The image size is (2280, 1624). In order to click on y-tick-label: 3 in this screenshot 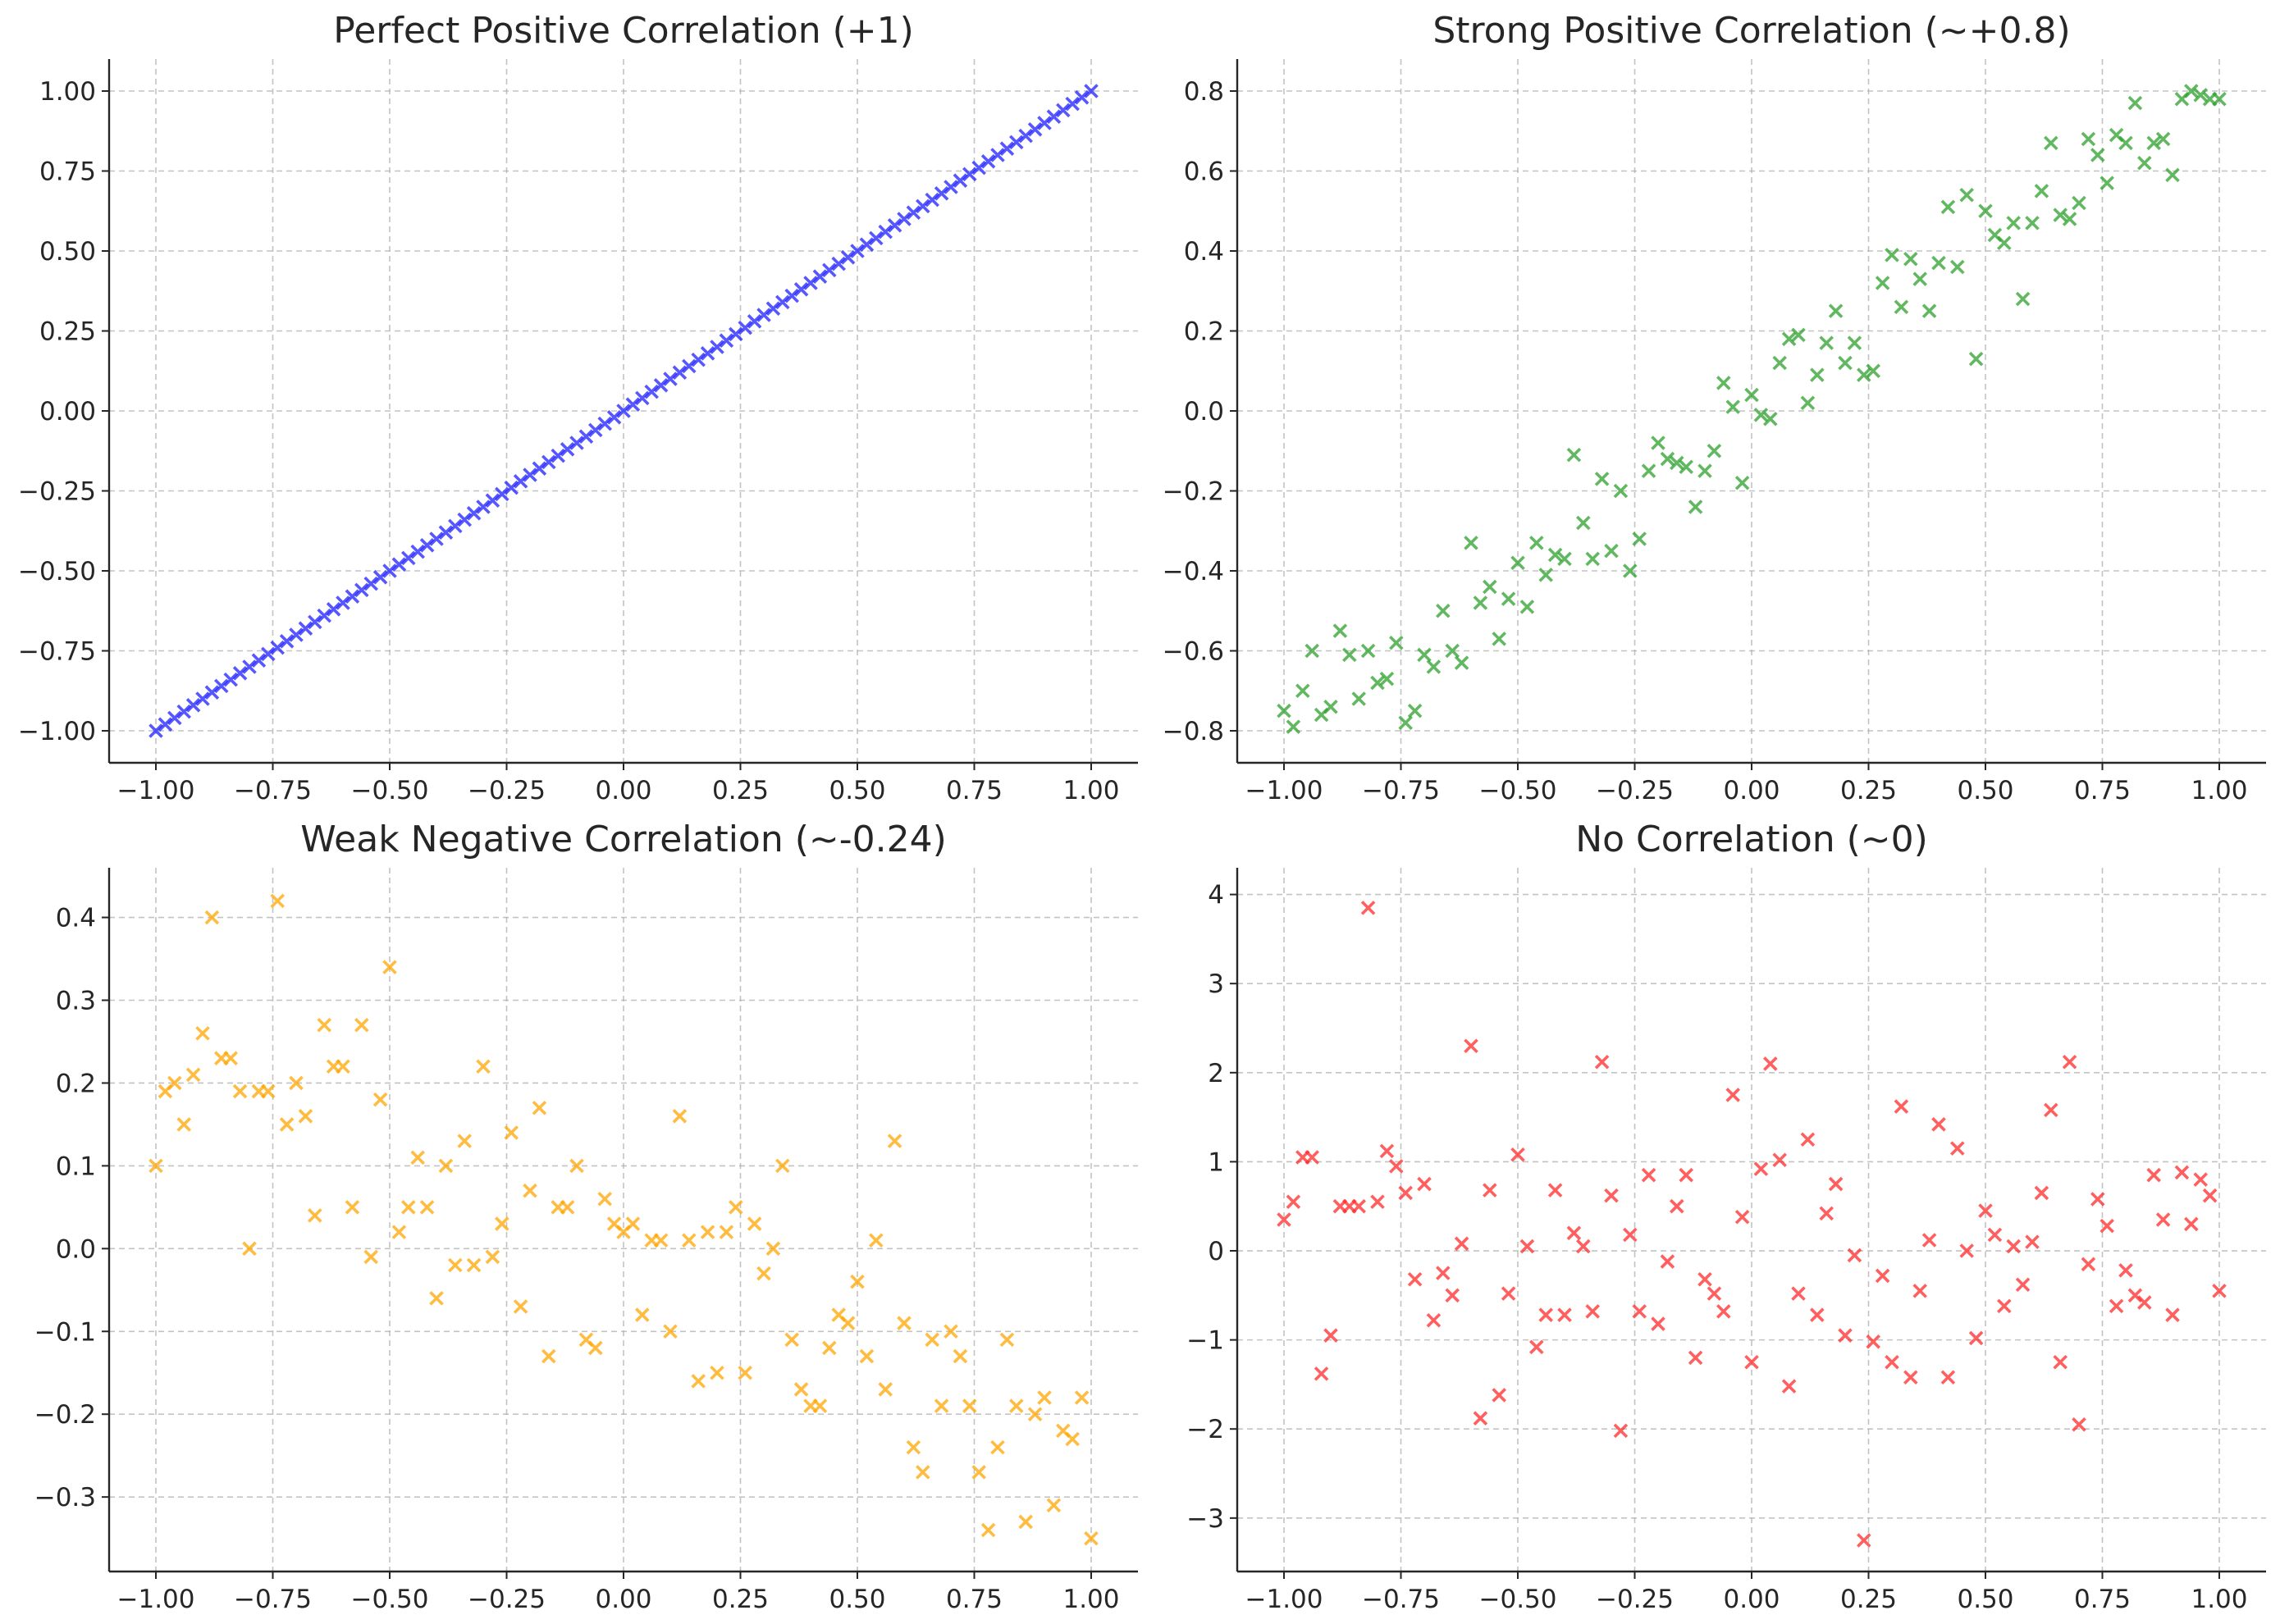, I will do `click(1216, 984)`.